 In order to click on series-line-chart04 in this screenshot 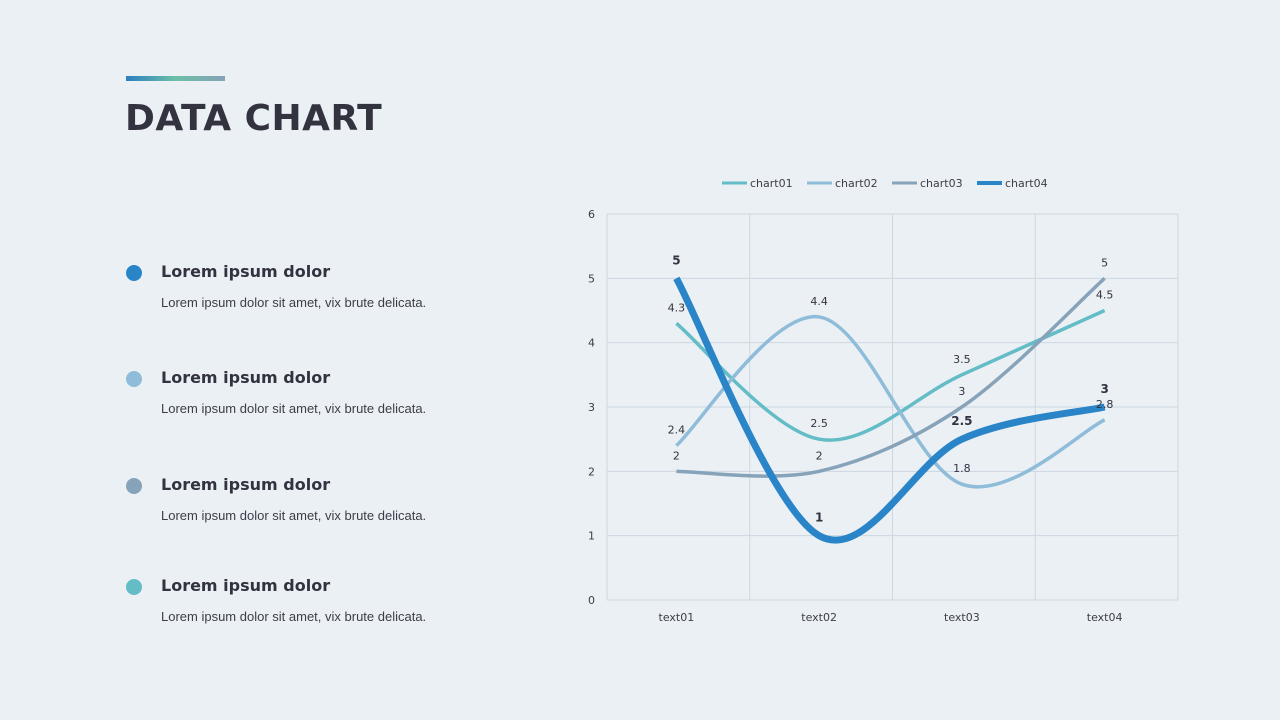, I will do `click(889, 410)`.